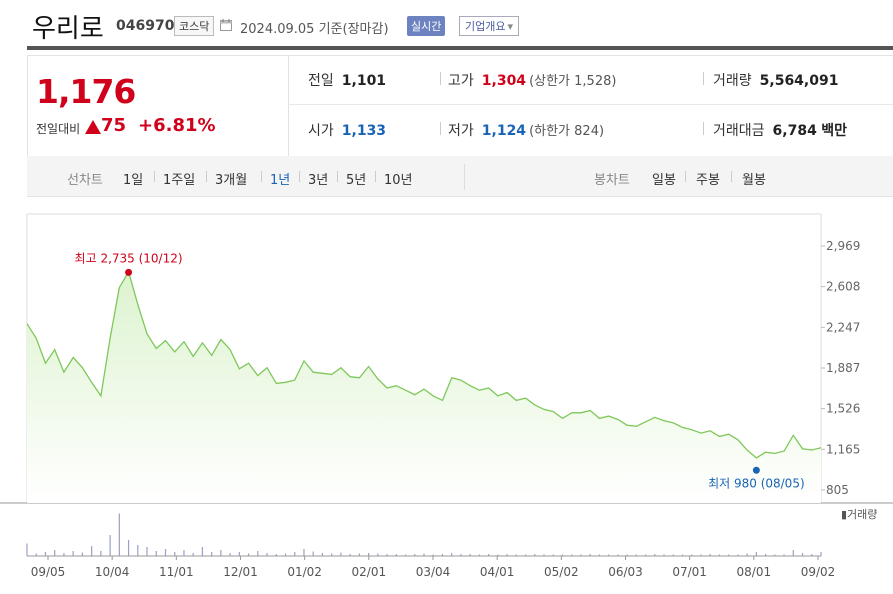  I want to click on x-tick-label: 12/01, so click(240, 572).